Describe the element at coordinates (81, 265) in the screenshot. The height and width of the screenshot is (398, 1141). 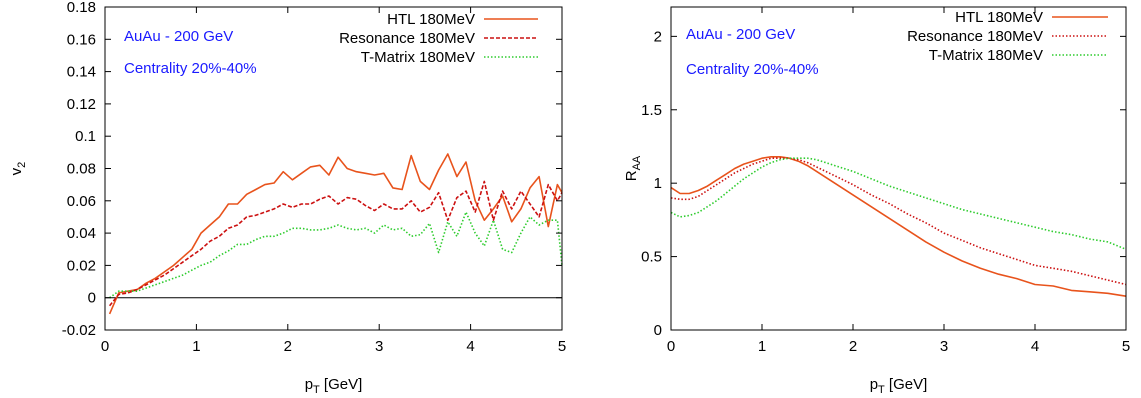
I see `y-tick-label: 0.02` at that location.